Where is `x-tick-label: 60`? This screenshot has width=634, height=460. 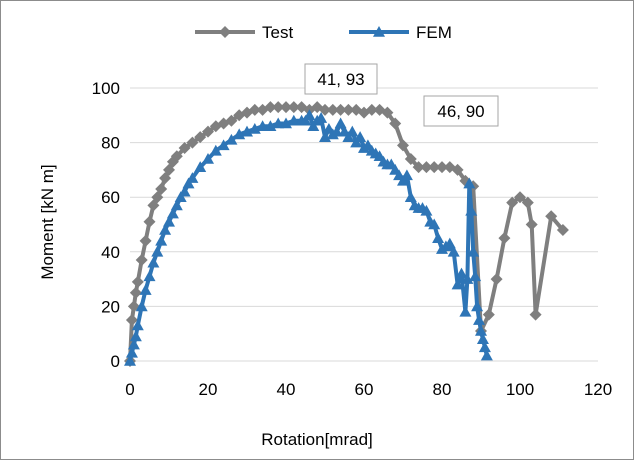
x-tick-label: 60 is located at coordinates (364, 389).